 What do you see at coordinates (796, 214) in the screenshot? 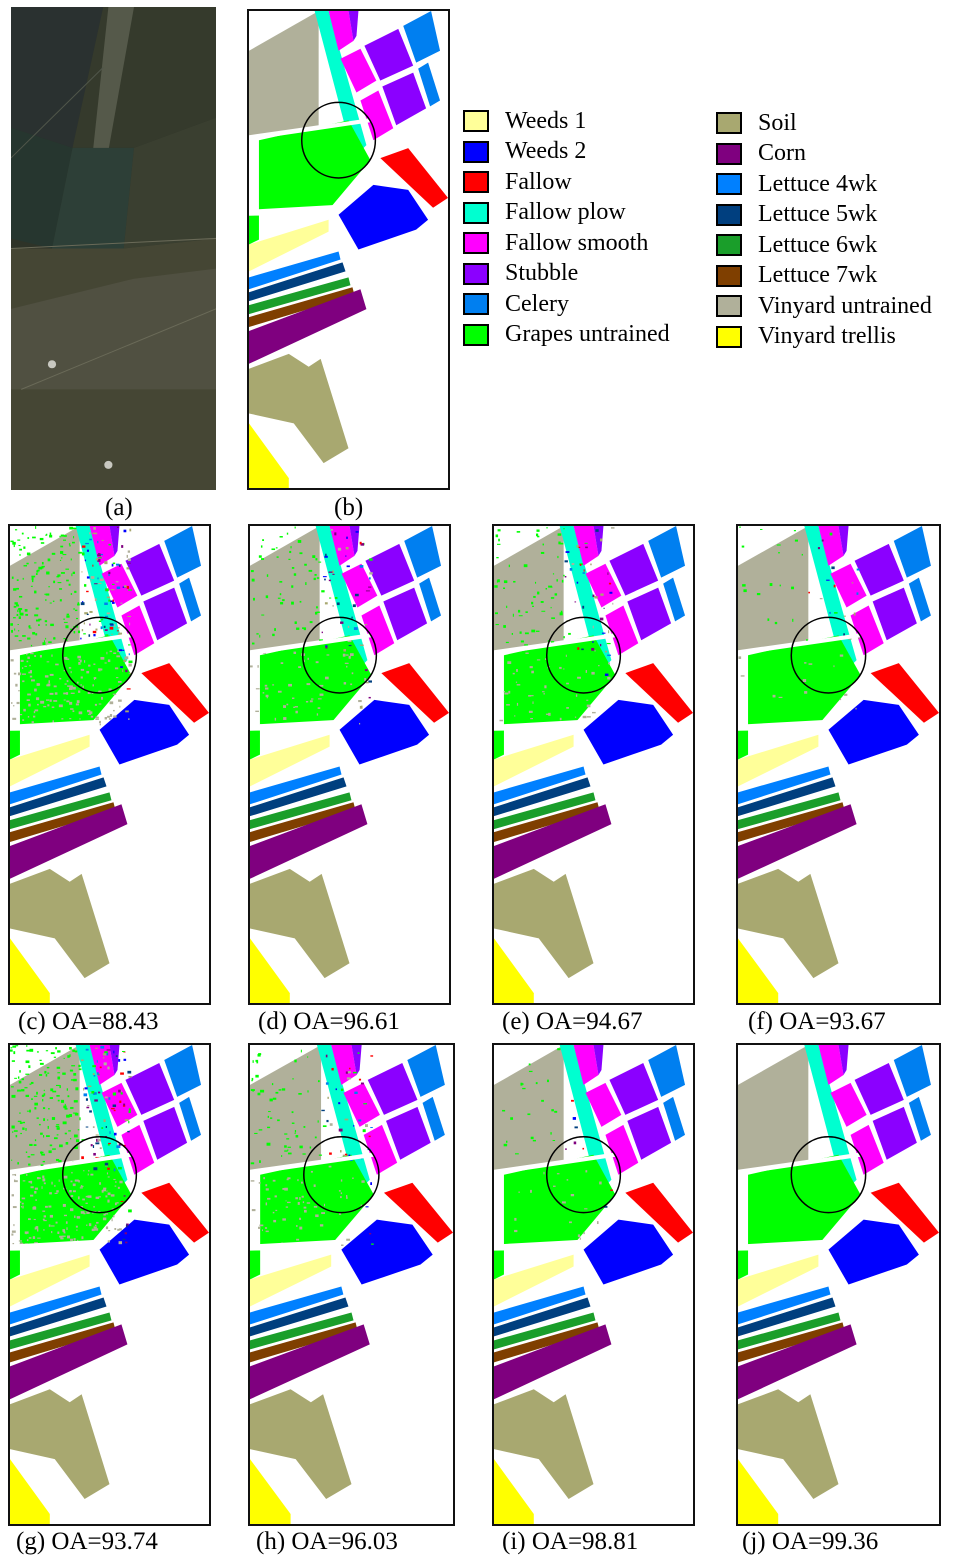
I see `legend-item: Lettuce 5wk` at bounding box center [796, 214].